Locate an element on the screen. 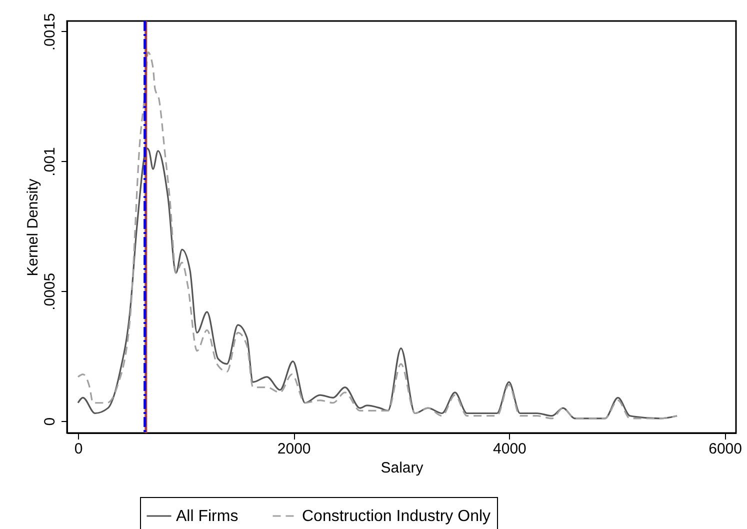 The height and width of the screenshot is (529, 747). x-tick-label: 2000 is located at coordinates (294, 449).